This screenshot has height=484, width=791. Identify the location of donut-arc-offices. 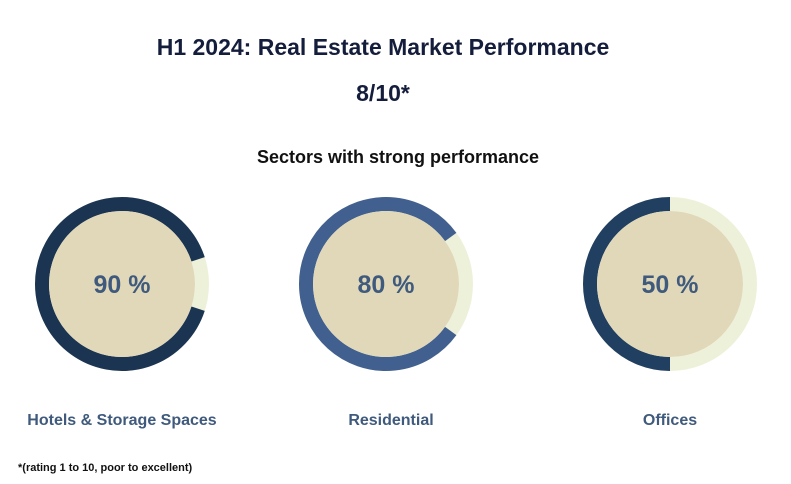
(627, 284).